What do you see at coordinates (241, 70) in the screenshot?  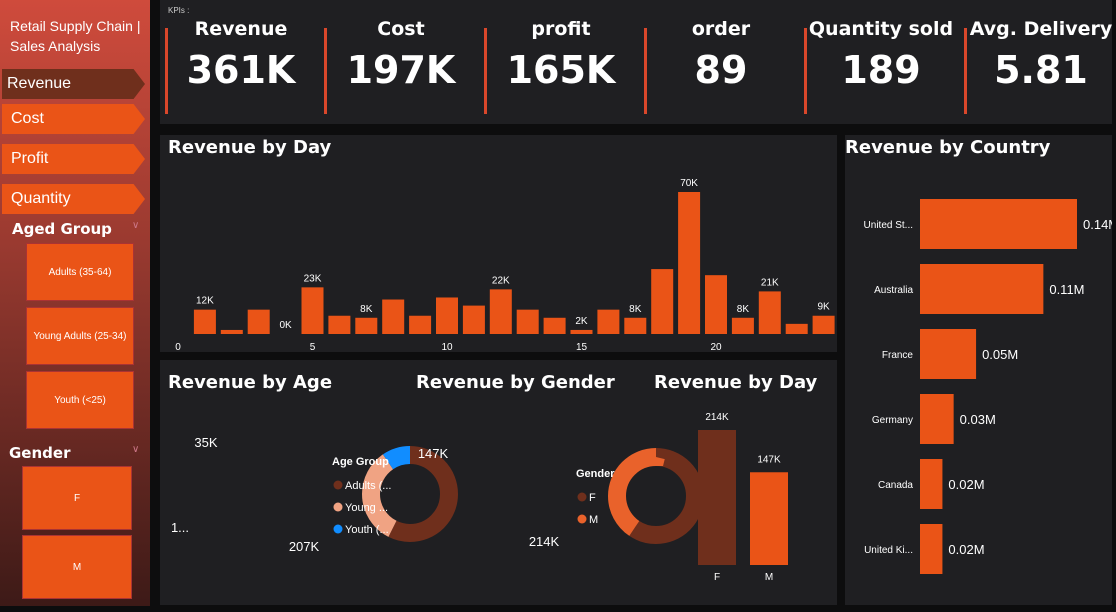 I see `kpi-value: 361K` at bounding box center [241, 70].